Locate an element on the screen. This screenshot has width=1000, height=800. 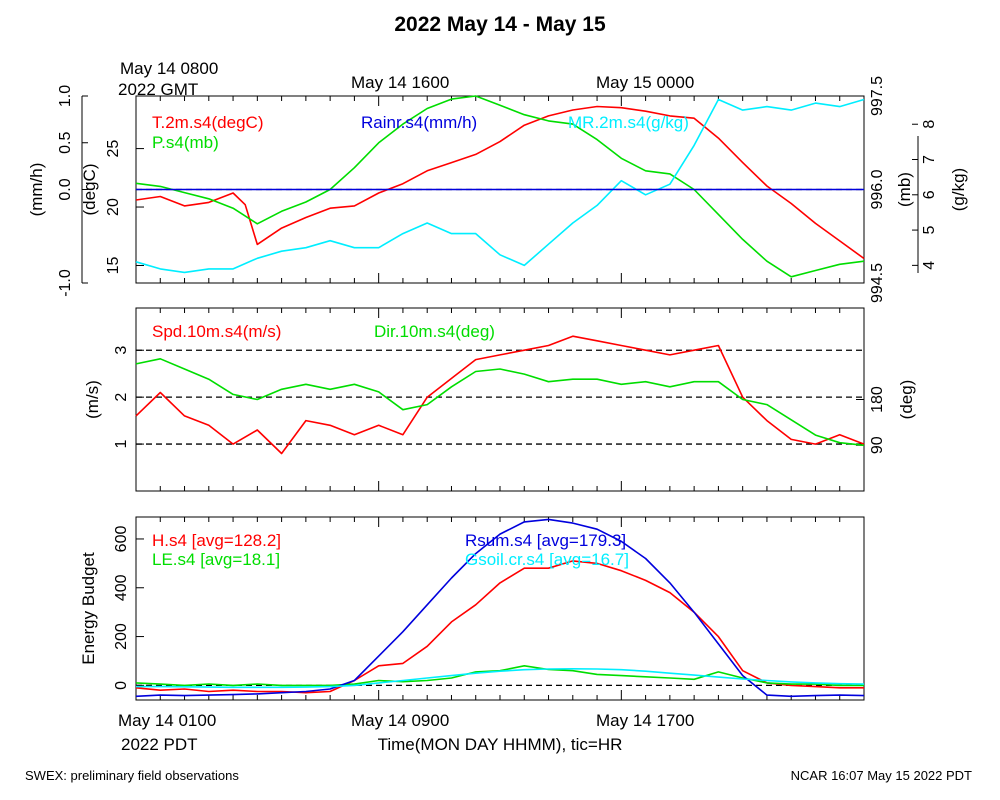
y-tick-label: 400 is located at coordinates (121, 587).